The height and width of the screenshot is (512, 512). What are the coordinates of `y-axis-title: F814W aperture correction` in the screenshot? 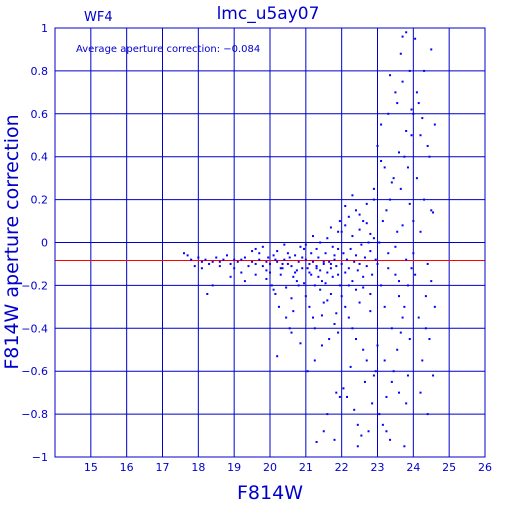 It's located at (12, 241).